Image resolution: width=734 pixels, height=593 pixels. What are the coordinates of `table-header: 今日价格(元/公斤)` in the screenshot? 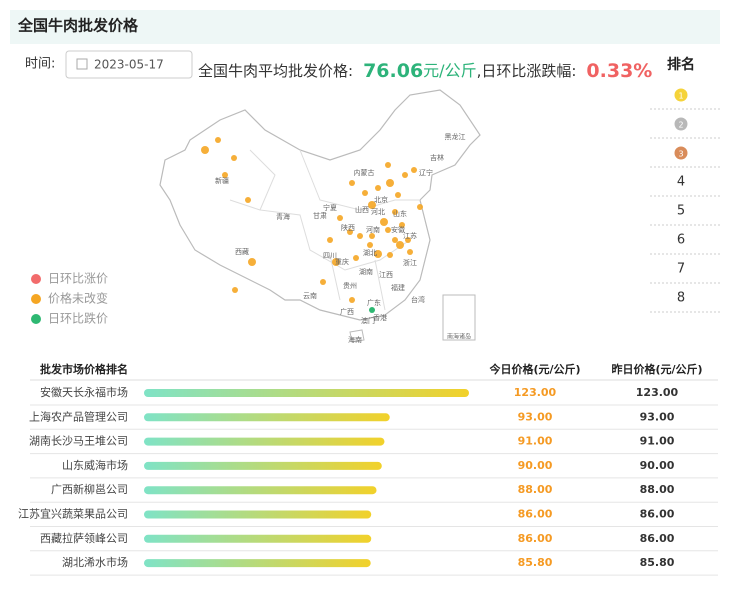 It's located at (534, 369).